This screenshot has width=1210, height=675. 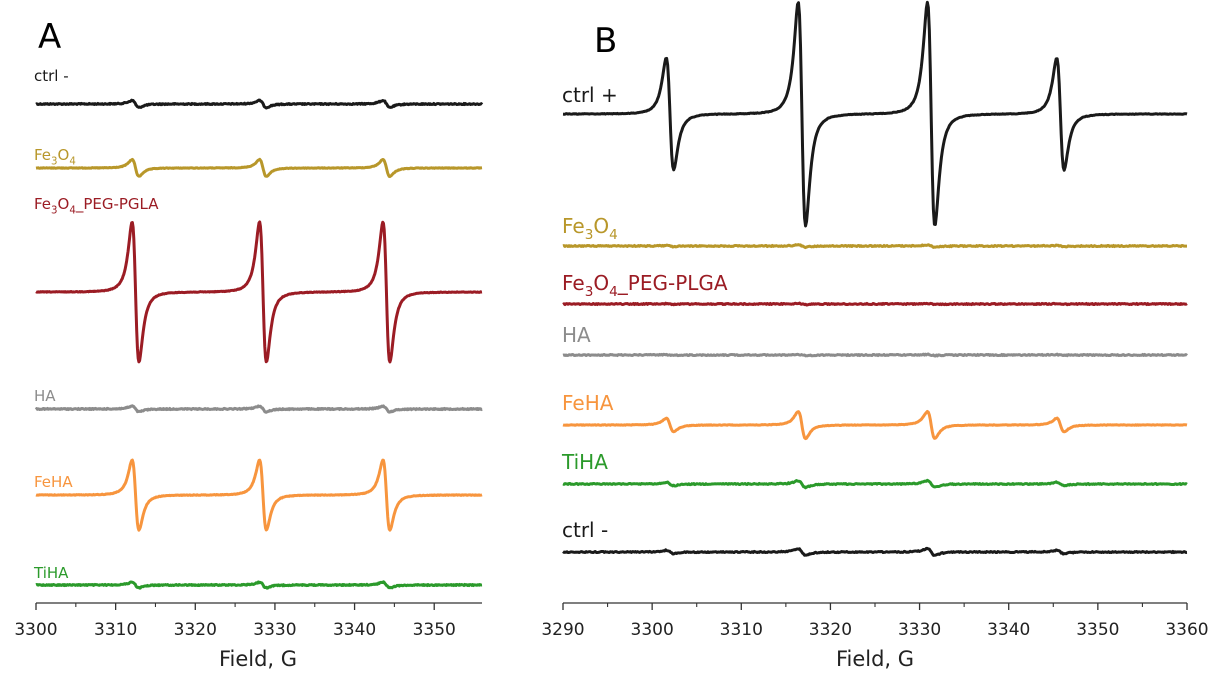 I want to click on panel-a-x-axis-title: Field, G, so click(x=258, y=659).